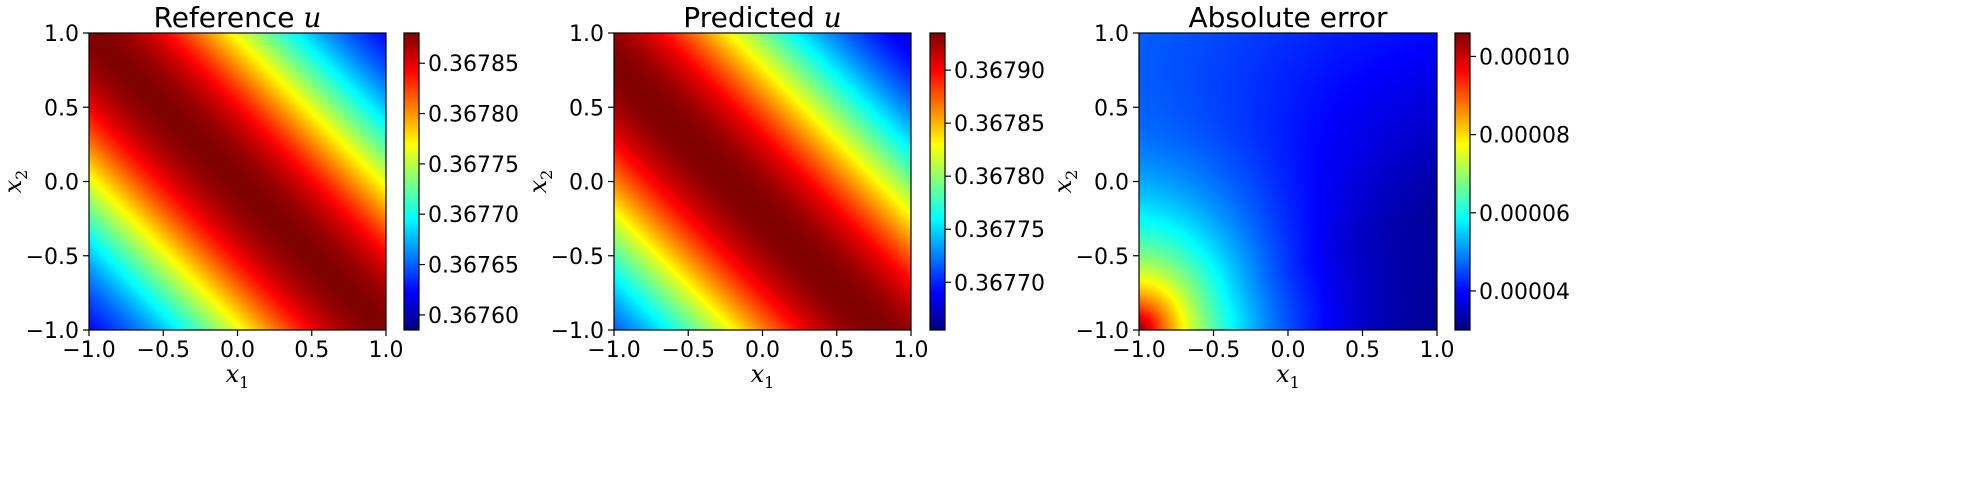 This screenshot has height=486, width=1961. Describe the element at coordinates (1524, 136) in the screenshot. I see `colorbar-tick-label: 0.00008` at that location.